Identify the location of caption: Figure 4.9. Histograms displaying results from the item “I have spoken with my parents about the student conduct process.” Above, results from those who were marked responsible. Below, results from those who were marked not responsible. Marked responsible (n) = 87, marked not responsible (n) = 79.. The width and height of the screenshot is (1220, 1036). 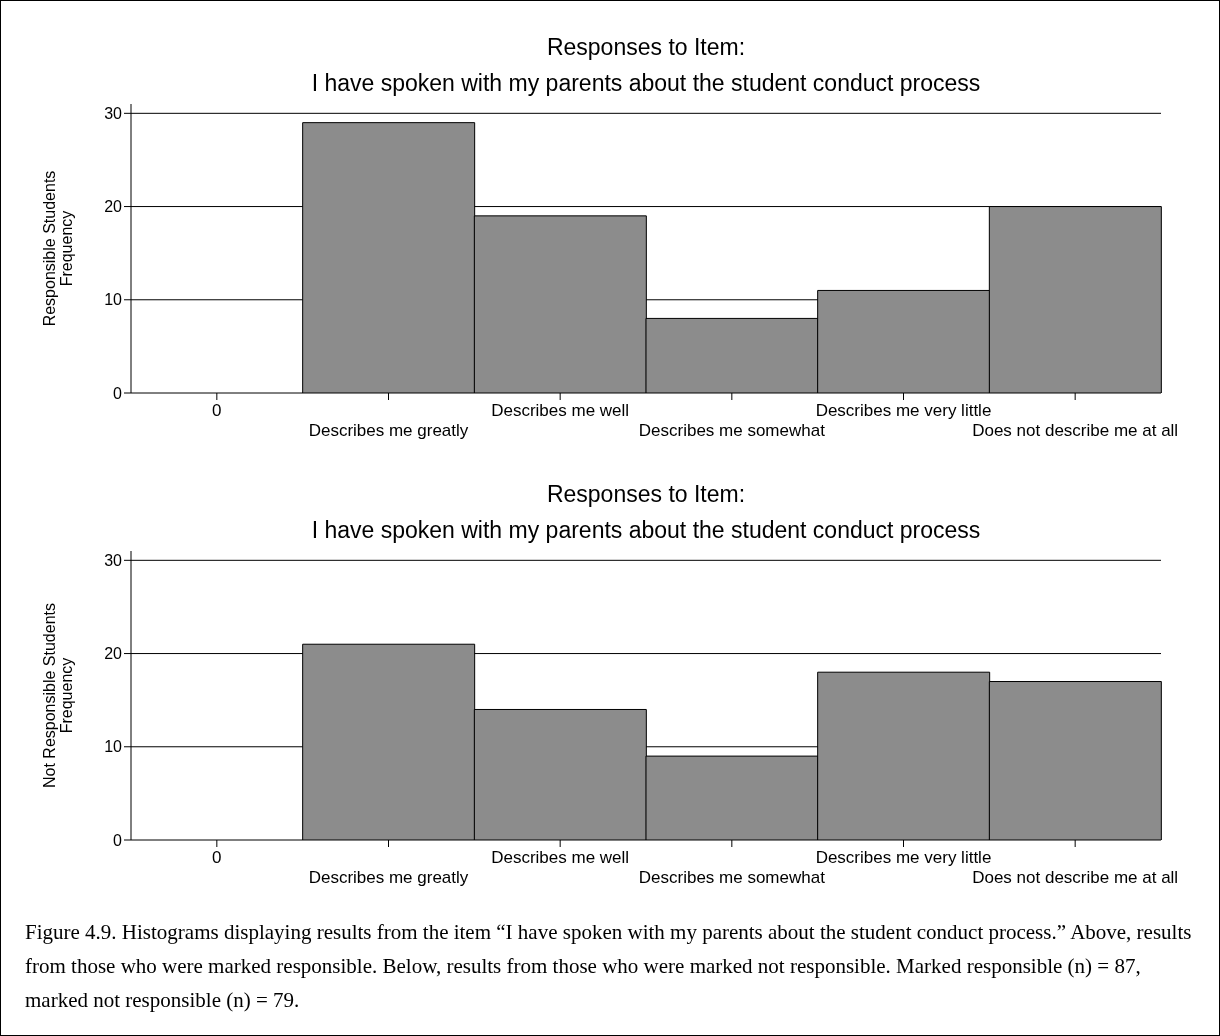
(609, 966).